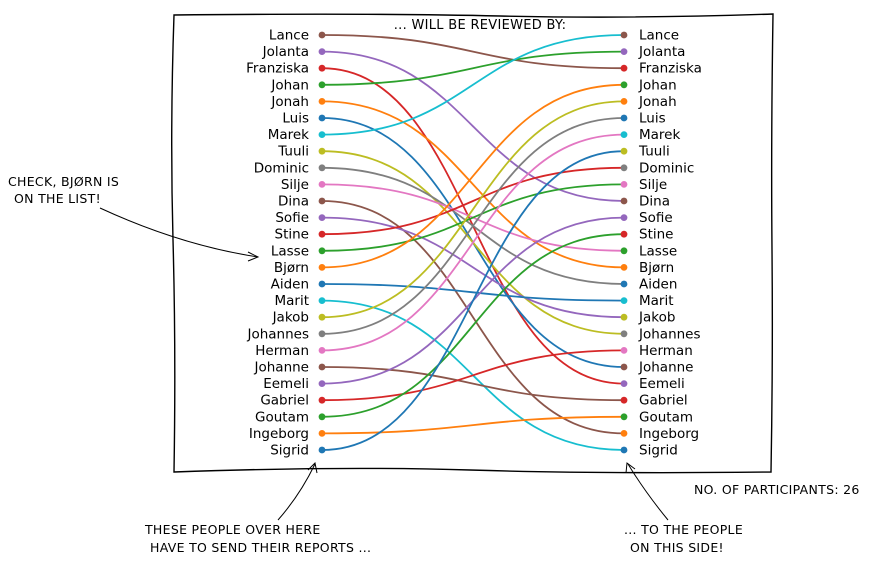  What do you see at coordinates (473, 217) in the screenshot?
I see `link-lasse-to-silje` at bounding box center [473, 217].